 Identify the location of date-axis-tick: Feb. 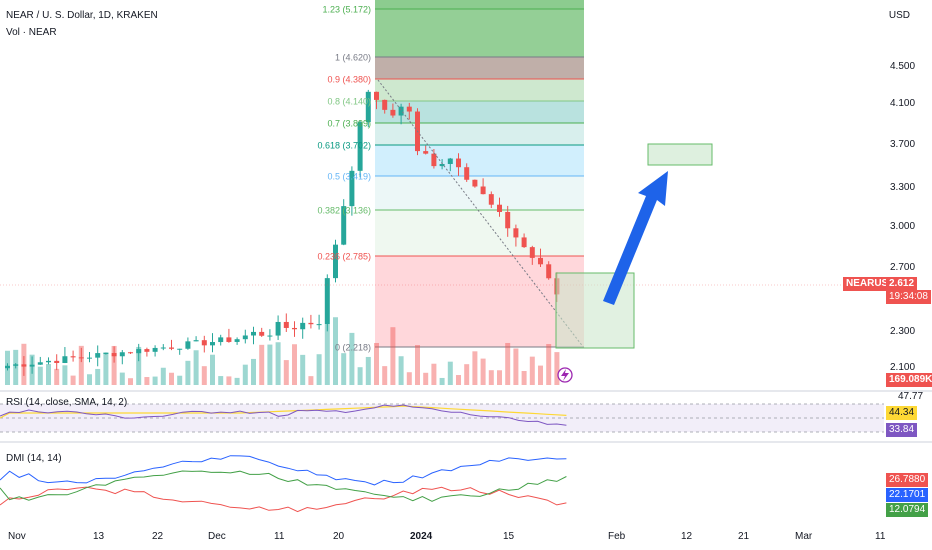
(617, 536).